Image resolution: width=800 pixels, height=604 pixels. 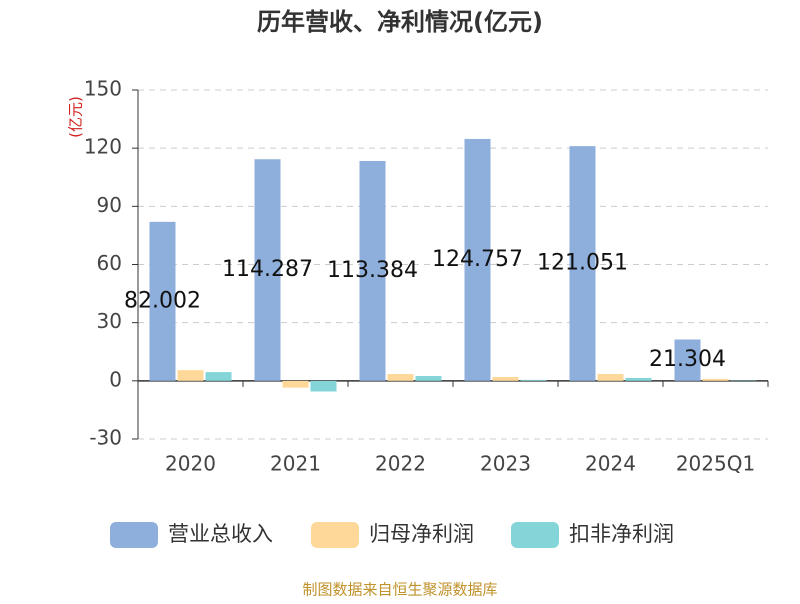 What do you see at coordinates (295, 464) in the screenshot?
I see `x-tick-label: 2021` at bounding box center [295, 464].